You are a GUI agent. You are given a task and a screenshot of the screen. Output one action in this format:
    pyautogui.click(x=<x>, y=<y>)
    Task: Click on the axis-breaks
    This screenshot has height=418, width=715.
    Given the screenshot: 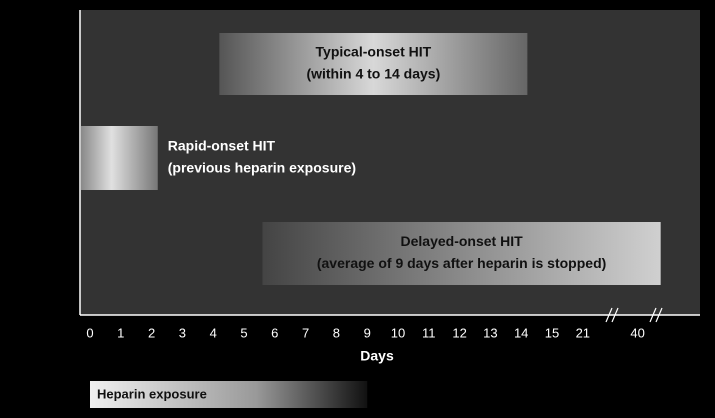 What is the action you would take?
    pyautogui.click(x=634, y=315)
    